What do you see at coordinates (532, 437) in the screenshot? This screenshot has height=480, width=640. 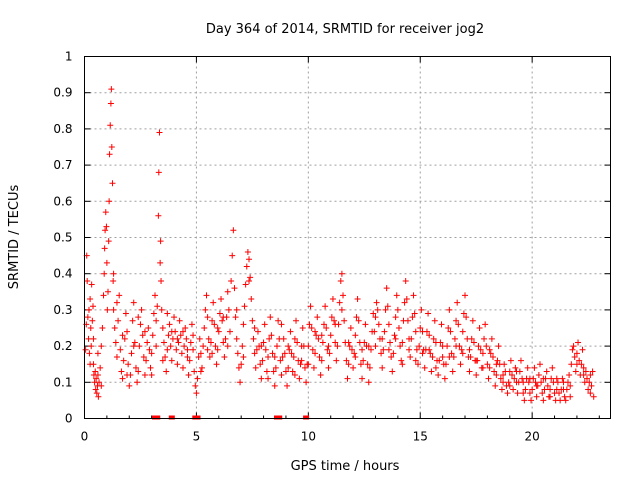 I see `x-tick-label: 20` at bounding box center [532, 437].